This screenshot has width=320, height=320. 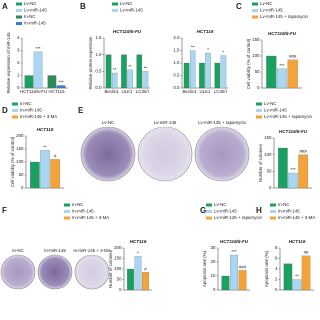 What do you see at coordinates (222, 122) in the screenshot?
I see `plate-label: Lv-miR-145 + rapamycin` at bounding box center [222, 122].